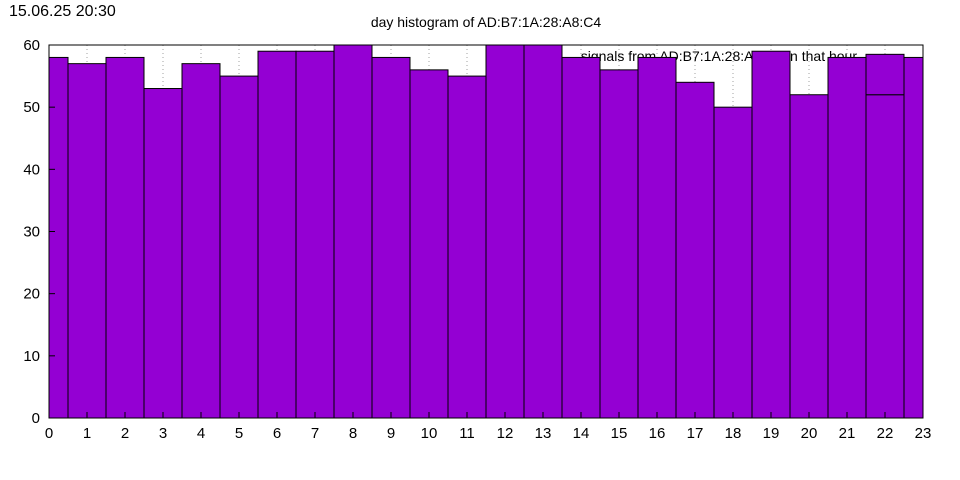 The height and width of the screenshot is (480, 960). I want to click on x-tick-label: 19, so click(771, 433).